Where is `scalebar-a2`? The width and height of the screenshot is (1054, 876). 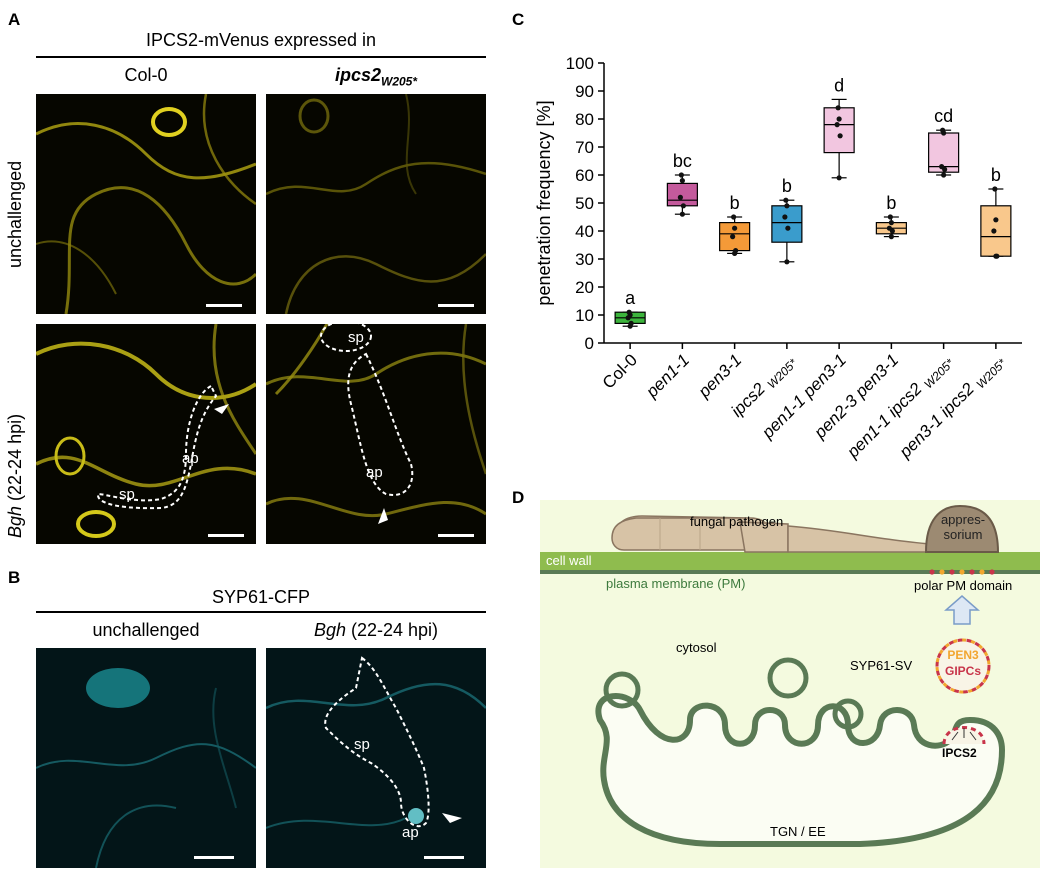
scalebar-a2 is located at coordinates (456, 305).